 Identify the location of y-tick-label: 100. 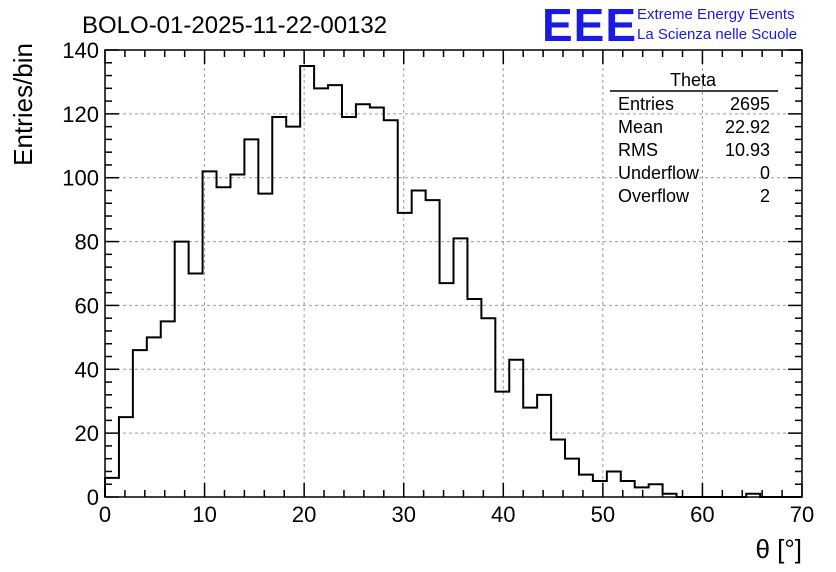
(80, 178).